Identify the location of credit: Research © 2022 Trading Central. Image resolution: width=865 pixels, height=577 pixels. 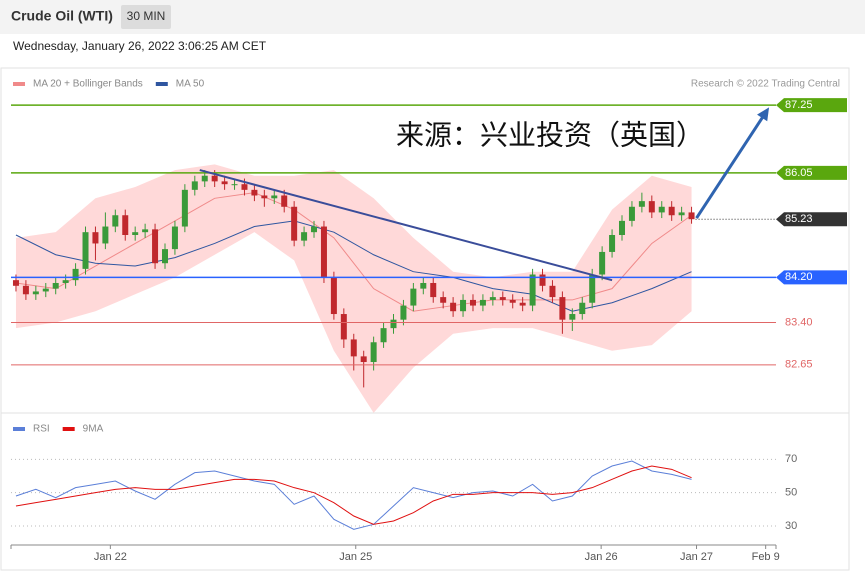
(765, 84).